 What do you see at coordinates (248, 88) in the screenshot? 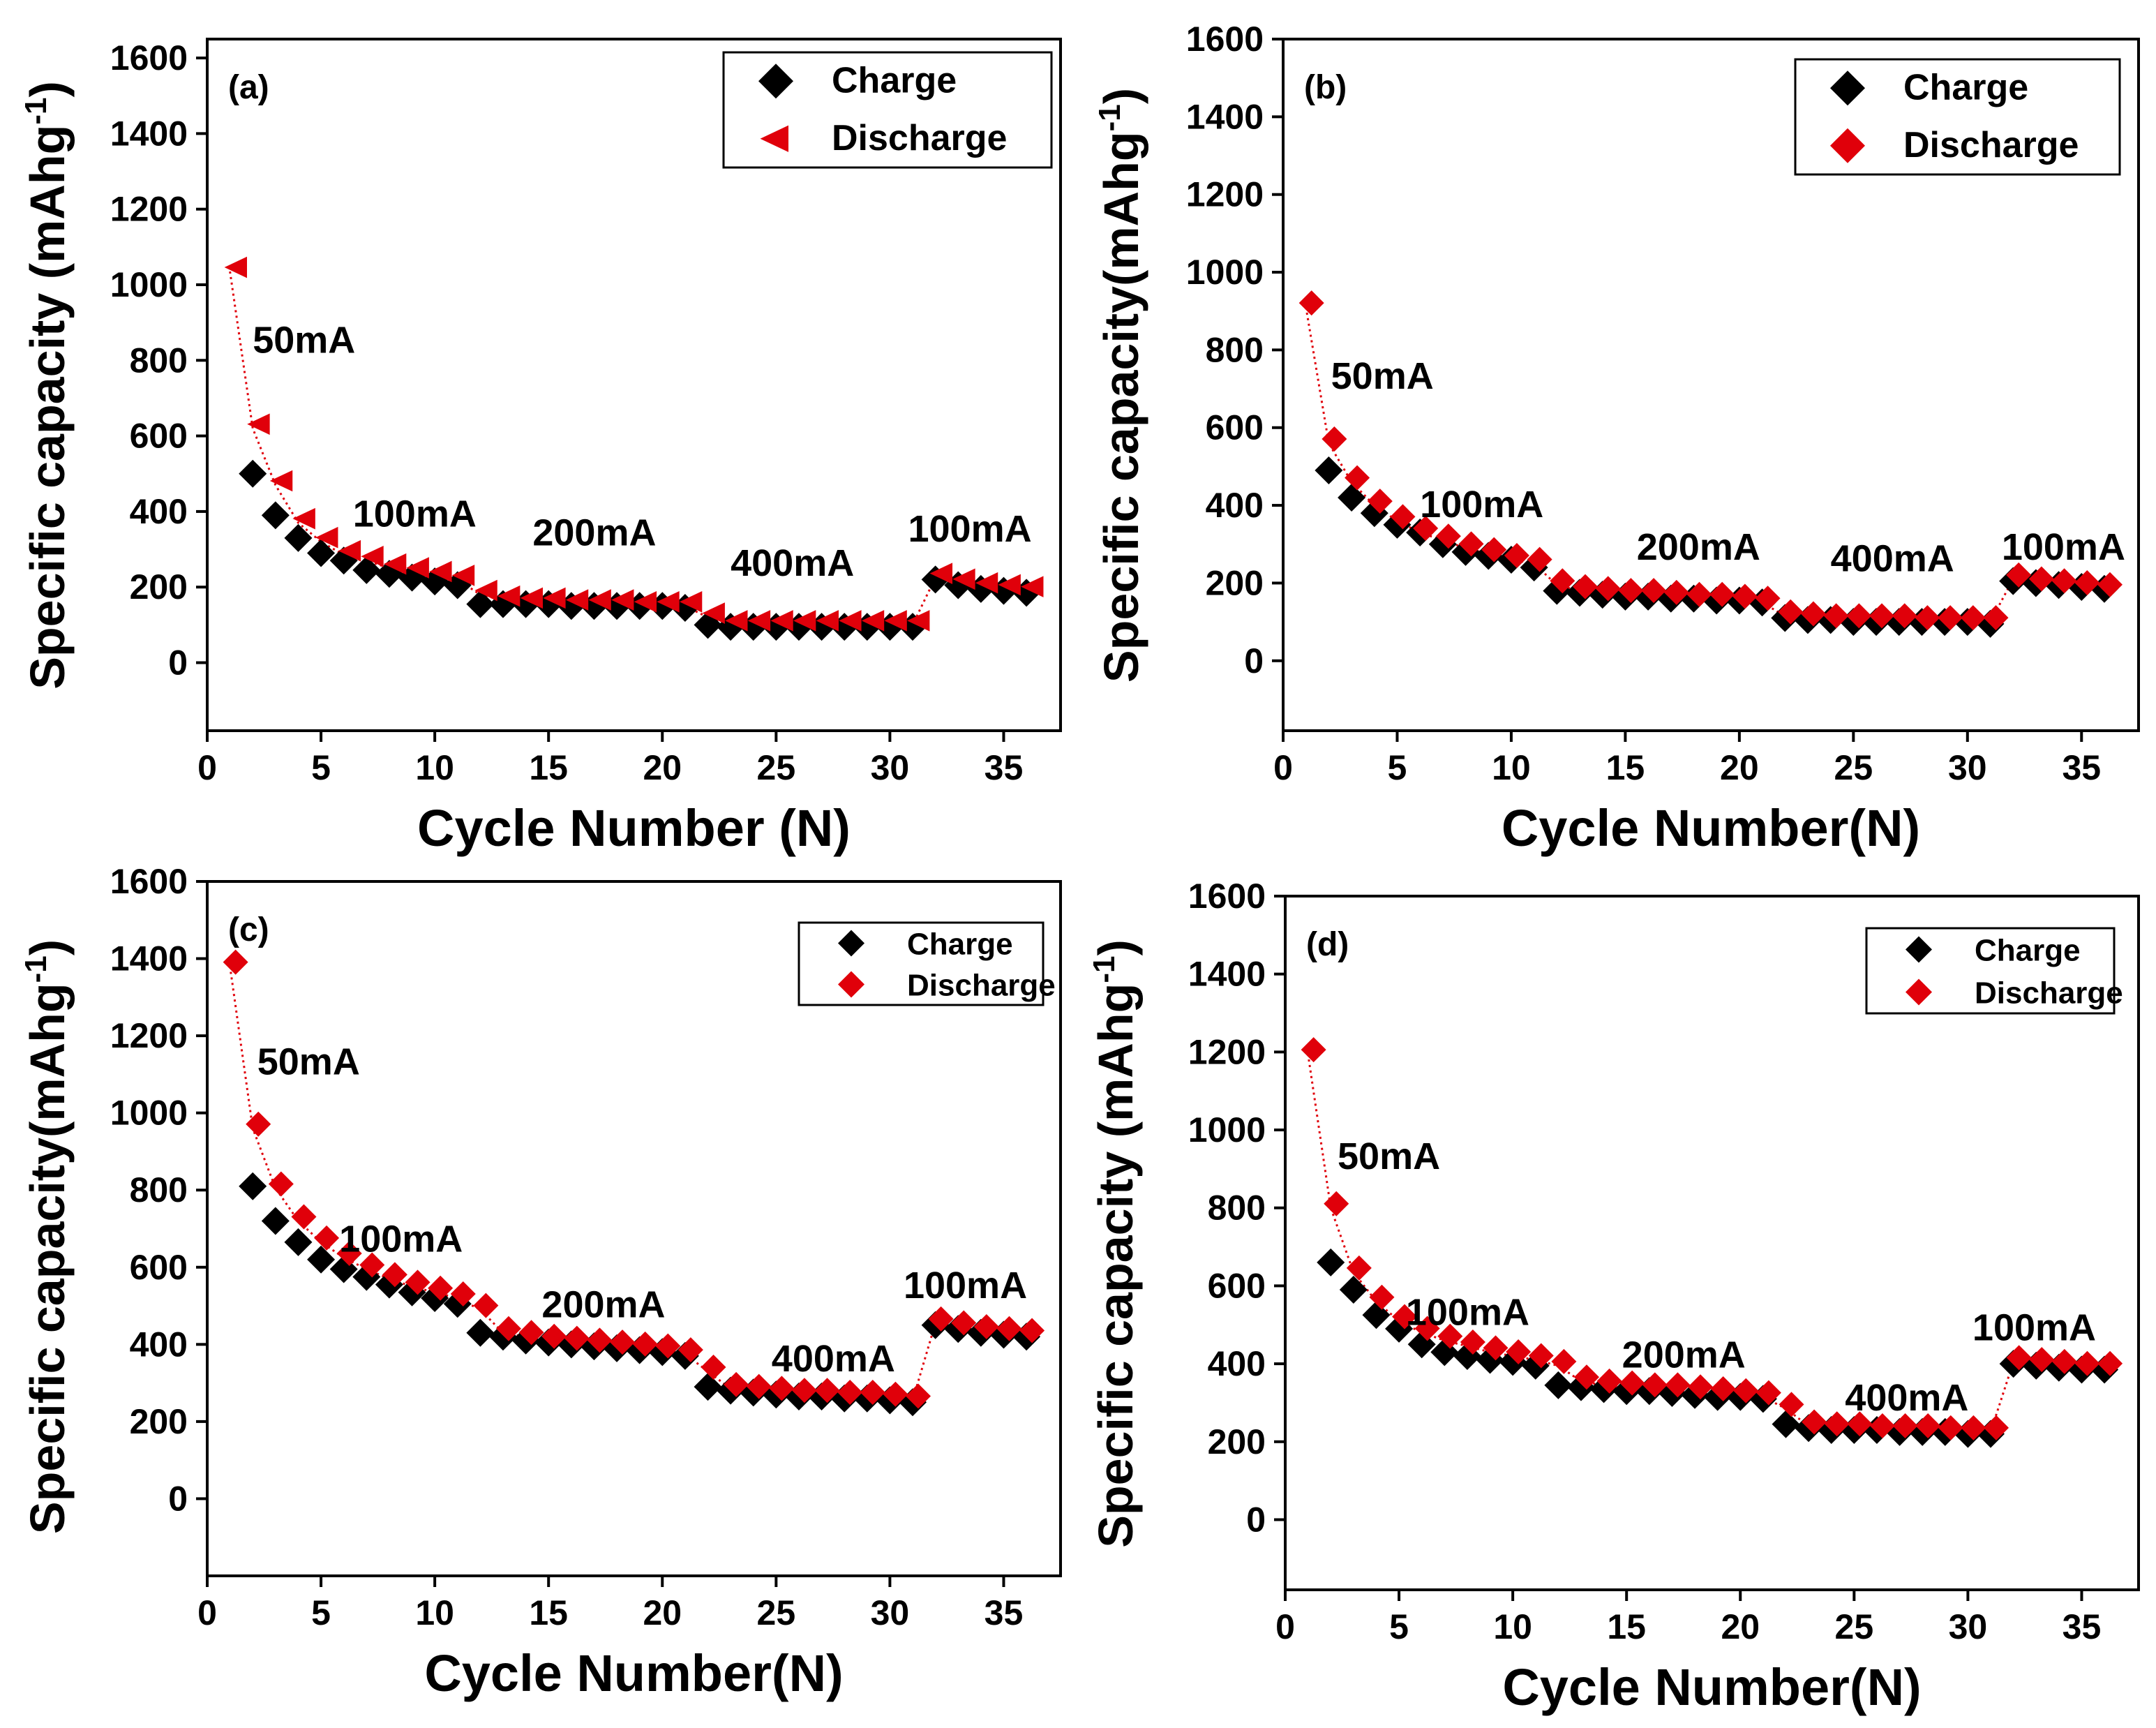
I see `panel-label: (a)` at bounding box center [248, 88].